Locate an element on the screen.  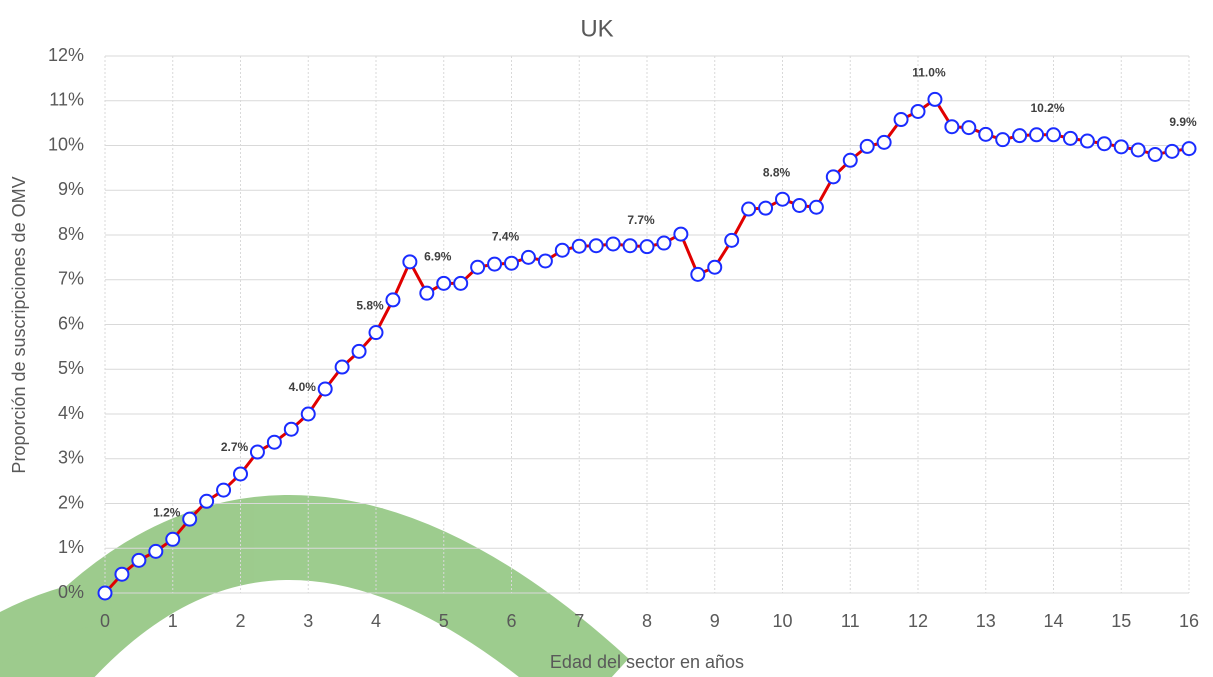
x-tick-label: 6 is located at coordinates (511, 621).